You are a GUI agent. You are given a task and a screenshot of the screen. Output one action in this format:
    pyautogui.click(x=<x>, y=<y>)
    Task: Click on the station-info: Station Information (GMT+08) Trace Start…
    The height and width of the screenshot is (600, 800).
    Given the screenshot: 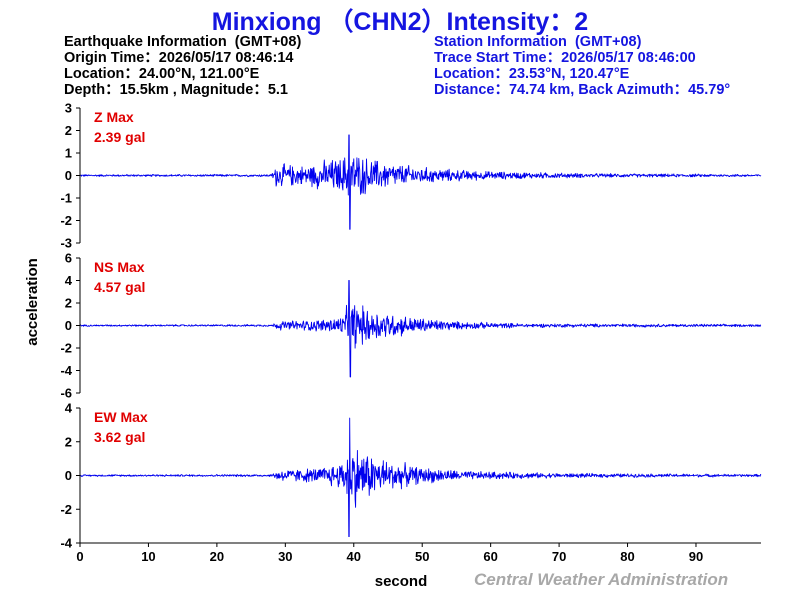 What is the action you would take?
    pyautogui.click(x=582, y=66)
    